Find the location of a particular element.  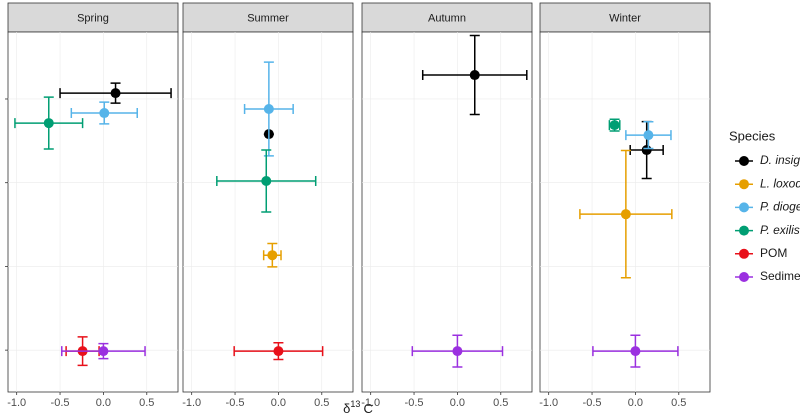

strip-label: Winter is located at coordinates (625, 18).